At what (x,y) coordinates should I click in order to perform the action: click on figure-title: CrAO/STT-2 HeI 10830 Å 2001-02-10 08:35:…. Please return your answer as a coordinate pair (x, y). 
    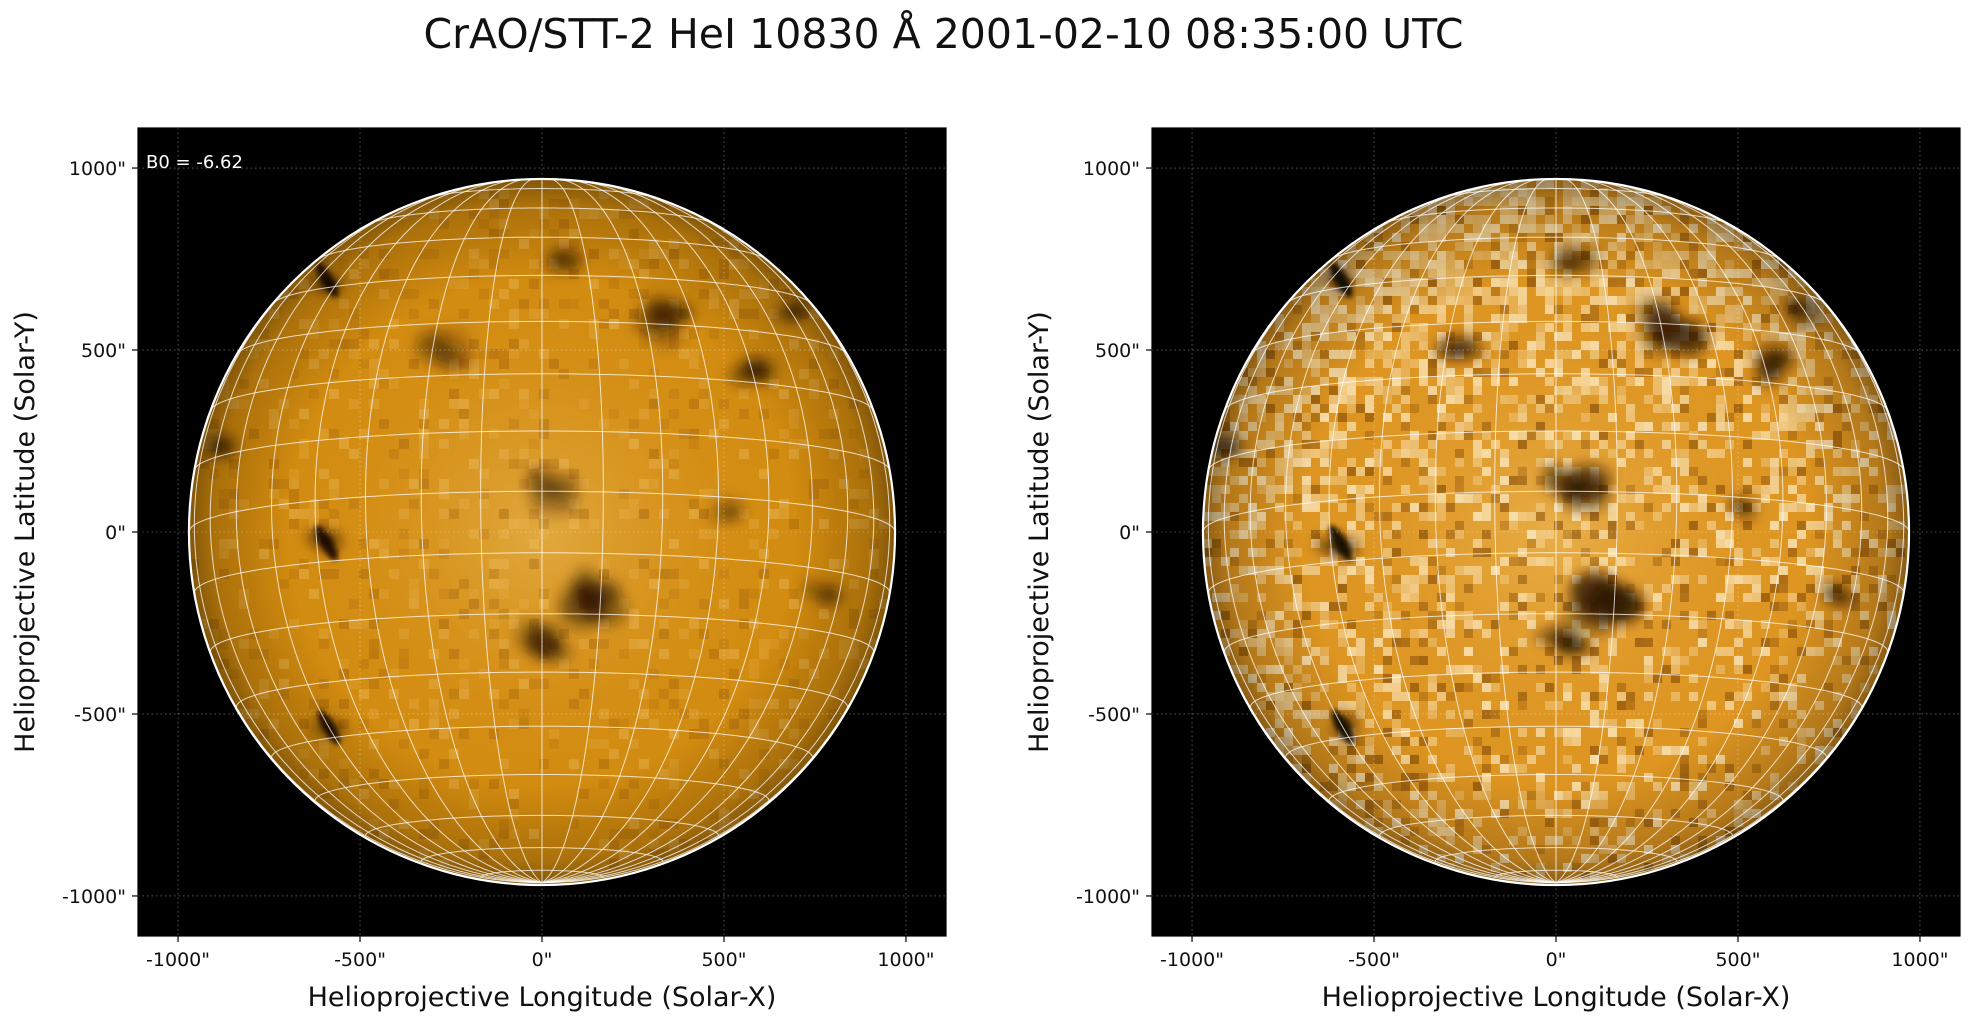
    Looking at the image, I should click on (943, 34).